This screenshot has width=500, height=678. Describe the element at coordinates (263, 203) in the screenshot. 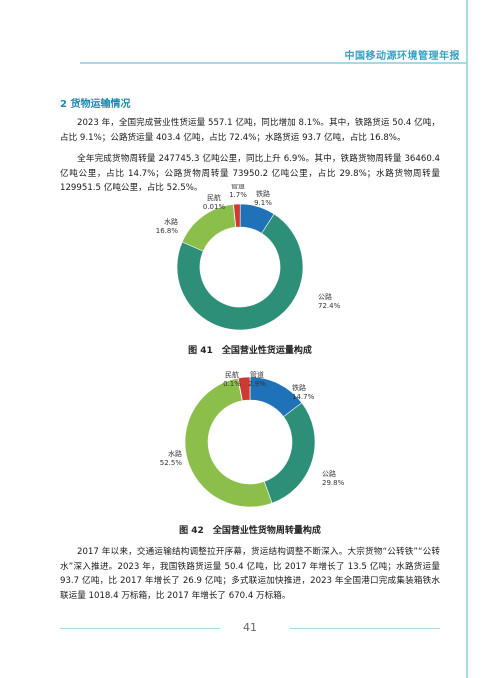

I see `slice-value-label: 9.1%` at that location.